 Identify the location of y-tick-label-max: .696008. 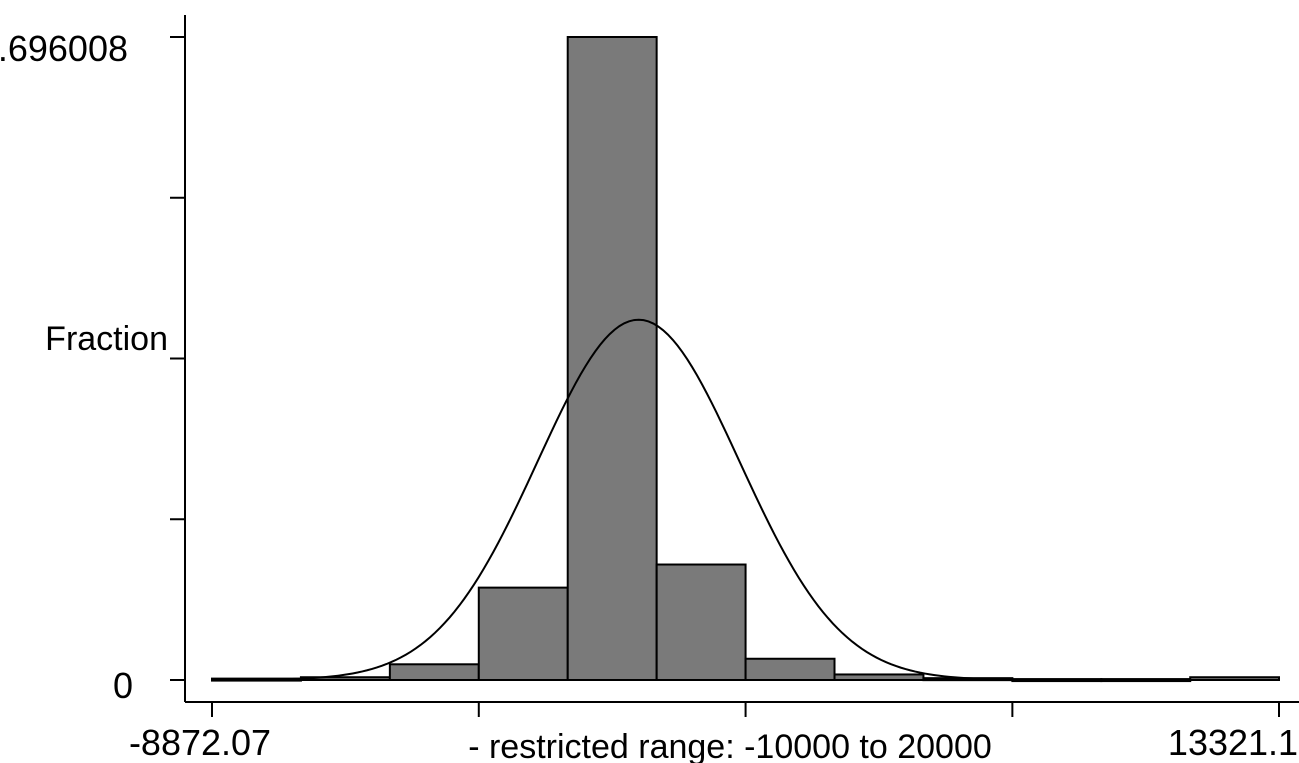
(64, 48).